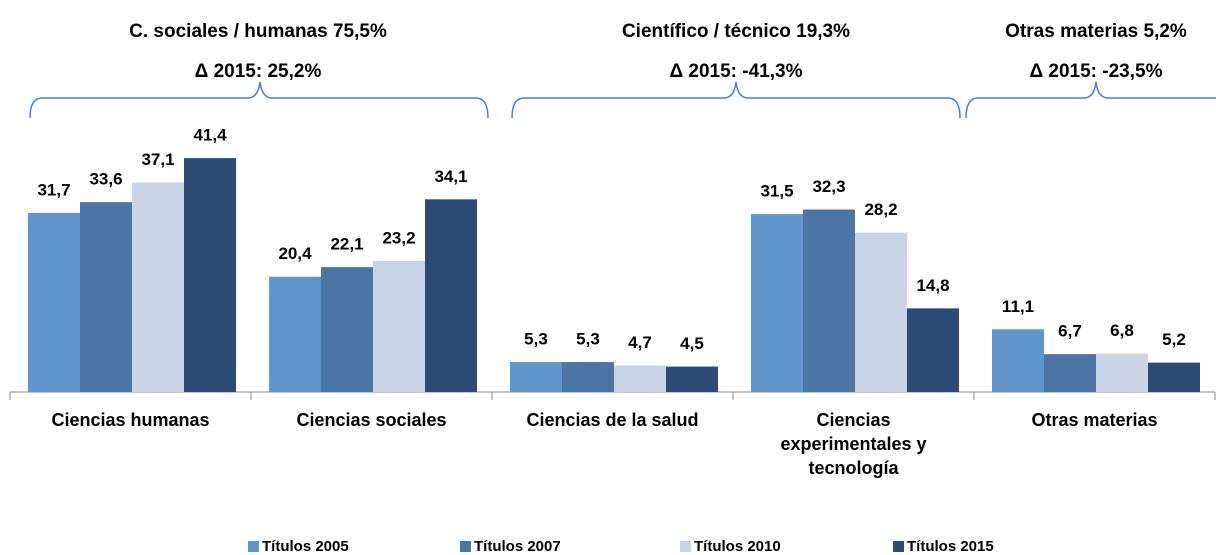 The height and width of the screenshot is (555, 1216). Describe the element at coordinates (210, 135) in the screenshot. I see `data-label: 41,4` at that location.